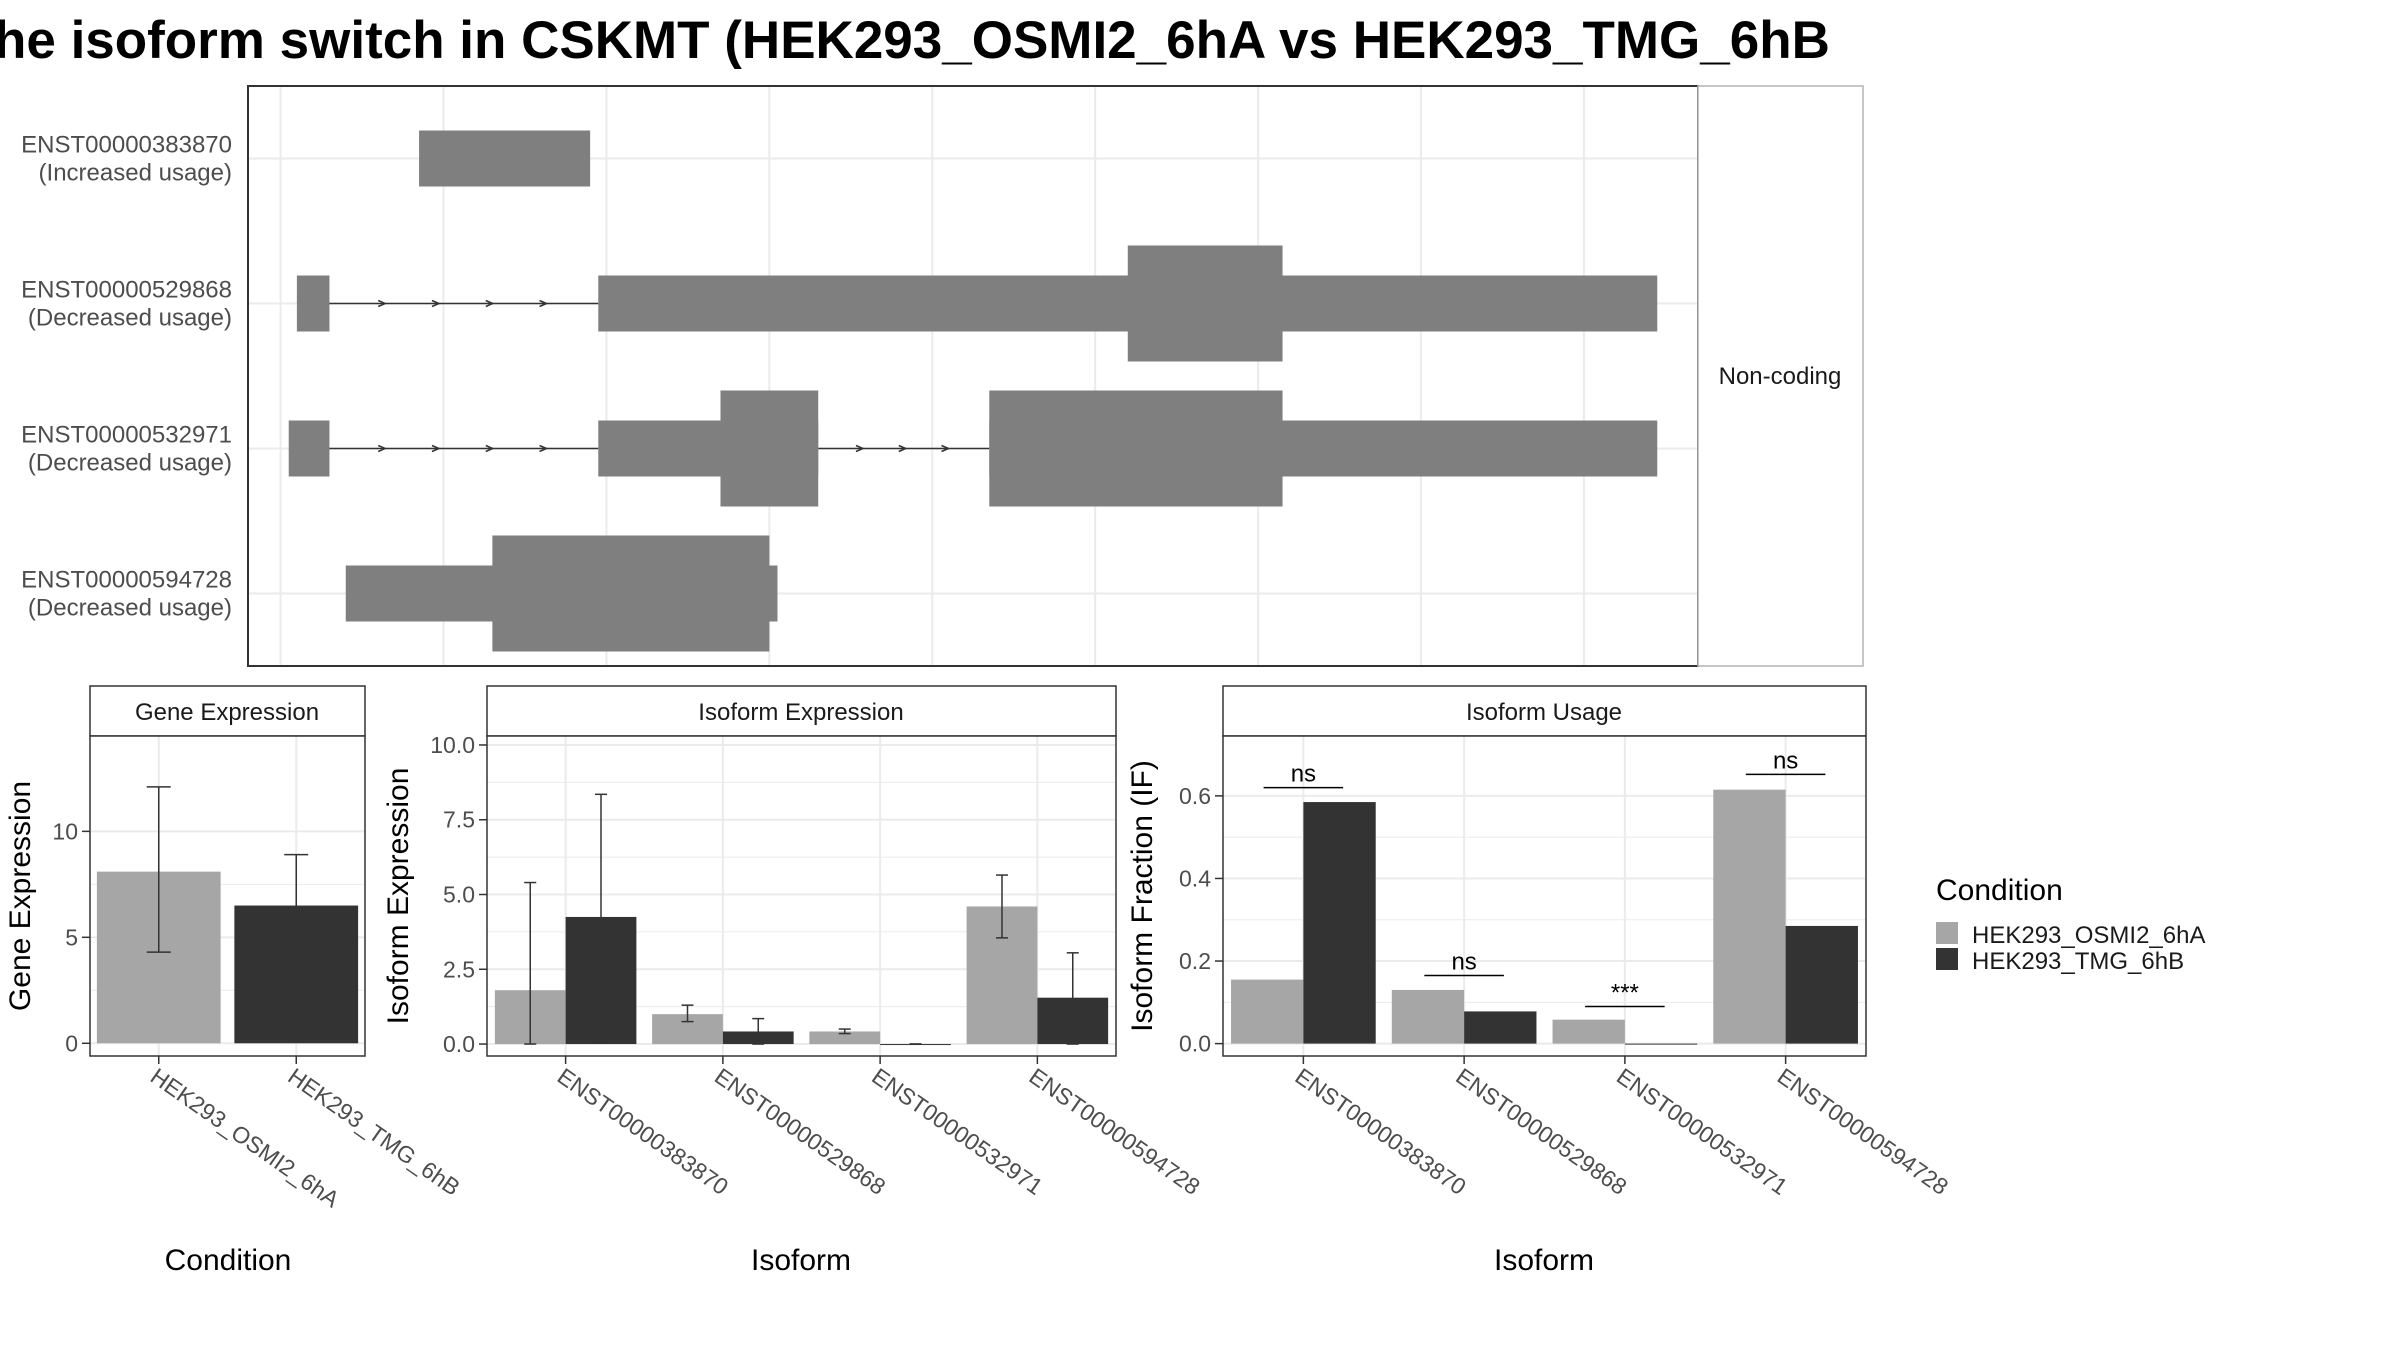  I want to click on isoform-expression-plot-border, so click(801, 896).